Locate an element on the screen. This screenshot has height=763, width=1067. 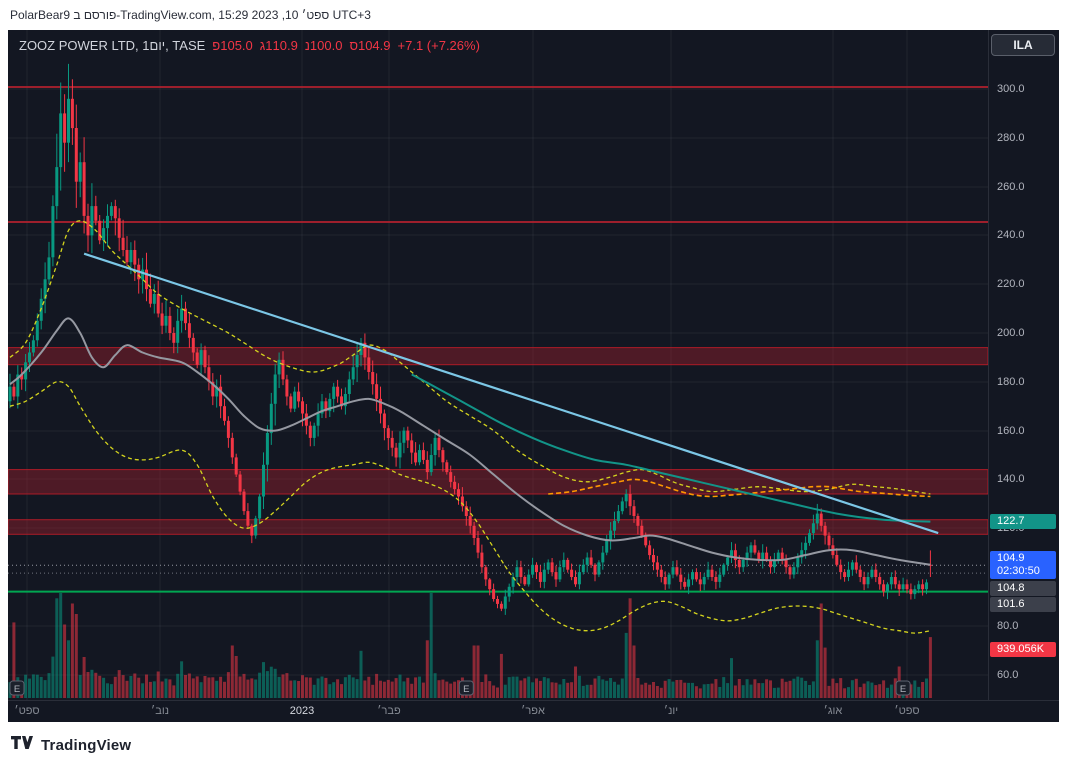
price-tick: 200.0 is located at coordinates (1011, 333).